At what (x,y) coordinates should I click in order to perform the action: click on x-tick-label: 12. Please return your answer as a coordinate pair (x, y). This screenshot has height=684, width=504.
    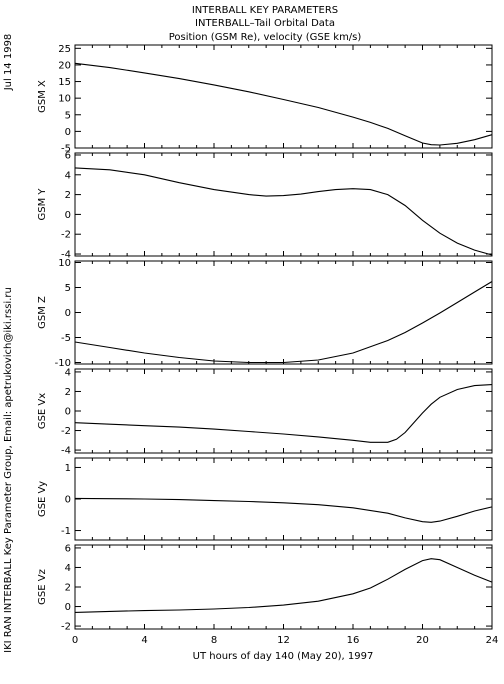
    Looking at the image, I should click on (283, 640).